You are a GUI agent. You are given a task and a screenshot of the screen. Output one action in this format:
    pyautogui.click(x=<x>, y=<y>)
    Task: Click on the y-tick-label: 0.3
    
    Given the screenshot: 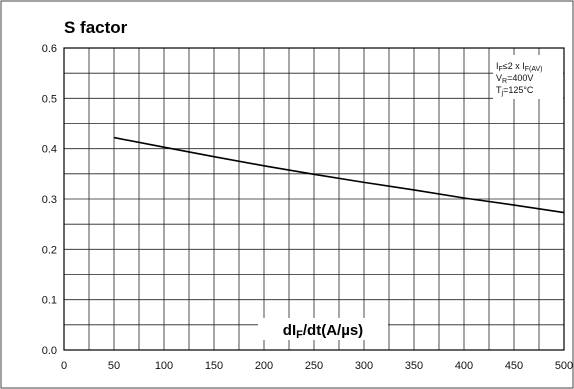 What is the action you would take?
    pyautogui.click(x=49, y=200)
    